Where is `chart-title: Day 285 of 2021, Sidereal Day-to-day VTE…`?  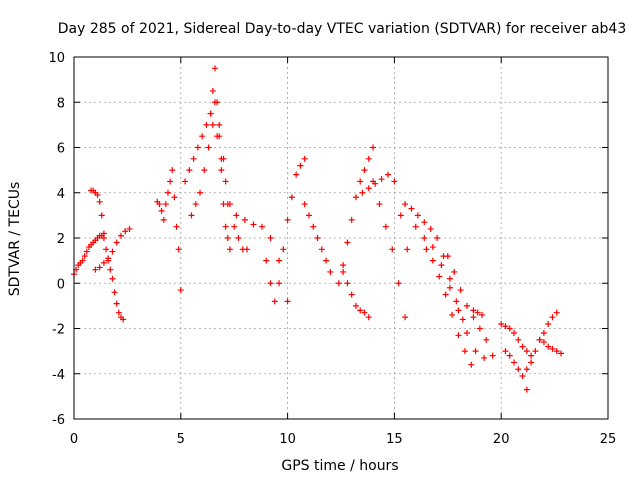
chart-title: Day 285 of 2021, Sidereal Day-to-day VTE… is located at coordinates (342, 29).